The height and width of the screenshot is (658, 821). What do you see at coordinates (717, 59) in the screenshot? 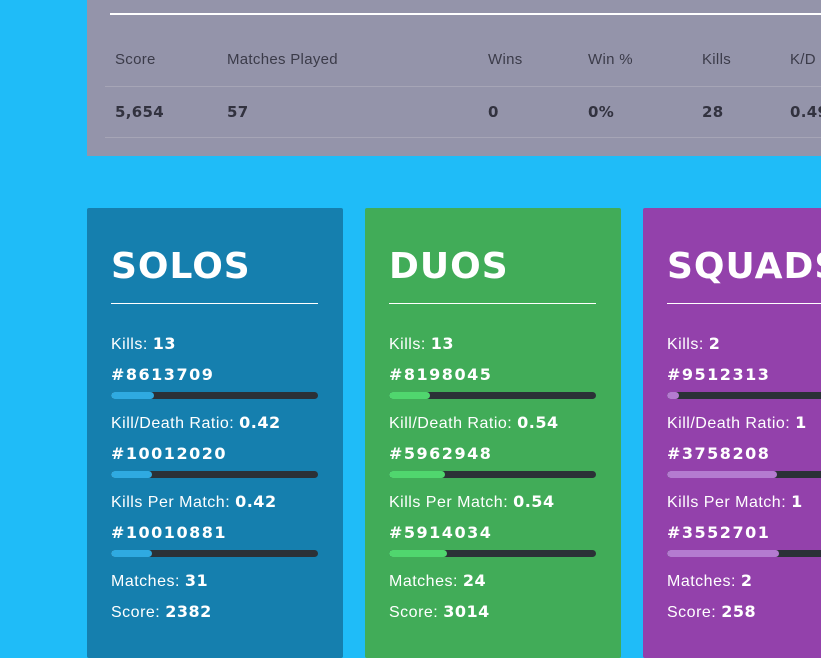
I see `column-header-kills: Kills` at bounding box center [717, 59].